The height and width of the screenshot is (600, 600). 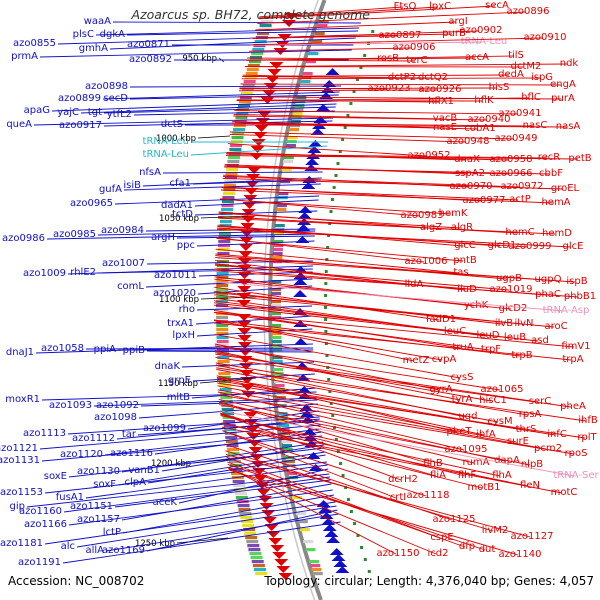 What do you see at coordinates (445, 118) in the screenshot?
I see `gene-label: vacB` at bounding box center [445, 118].